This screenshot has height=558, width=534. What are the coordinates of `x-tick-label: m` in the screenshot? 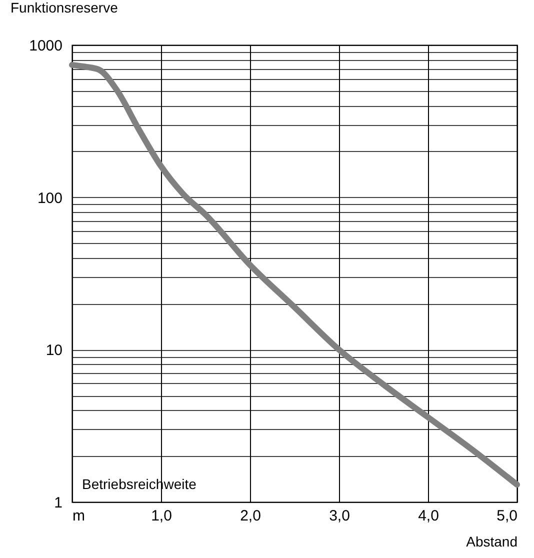 It's located at (78, 516).